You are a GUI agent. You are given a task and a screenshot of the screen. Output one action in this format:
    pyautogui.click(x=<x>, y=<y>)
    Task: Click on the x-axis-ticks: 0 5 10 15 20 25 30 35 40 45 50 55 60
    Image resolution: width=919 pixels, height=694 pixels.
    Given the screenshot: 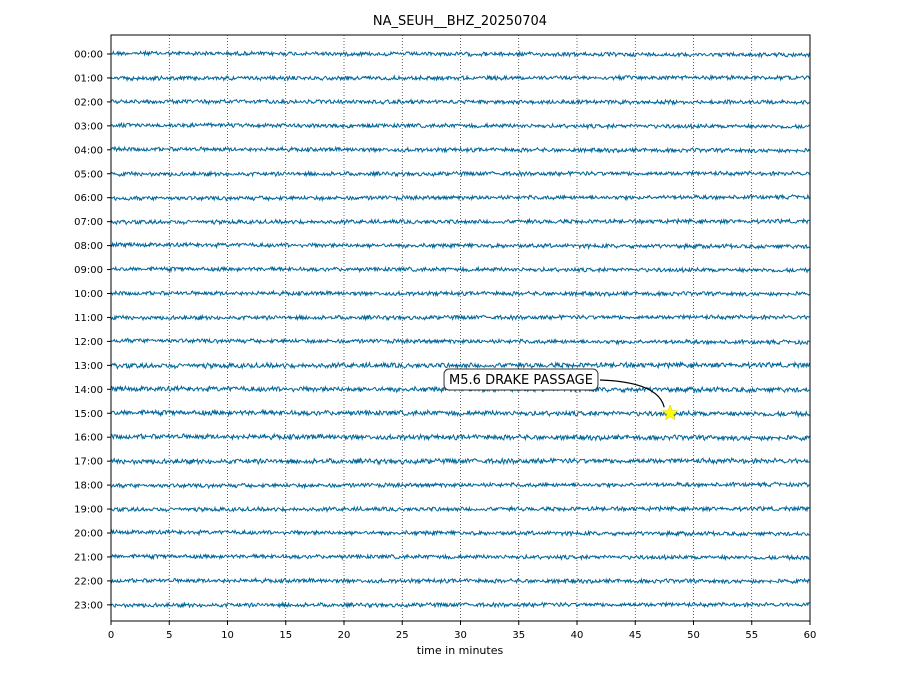 What is the action you would take?
    pyautogui.click(x=462, y=631)
    